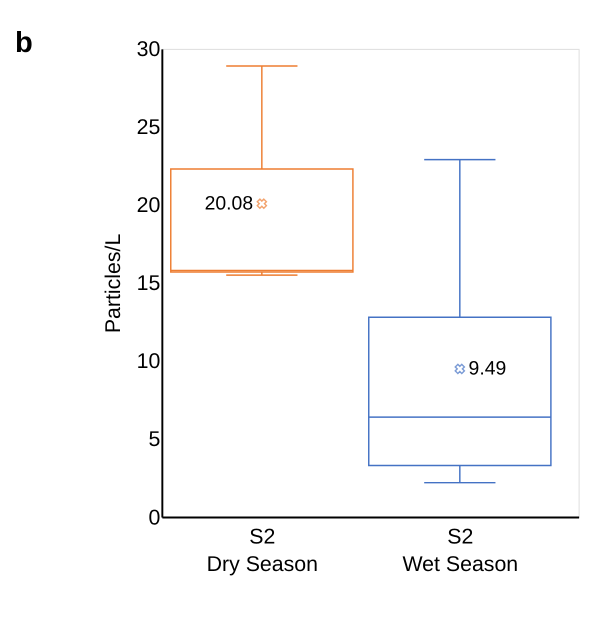 The width and height of the screenshot is (598, 637). I want to click on chart-title: b, so click(24, 42).